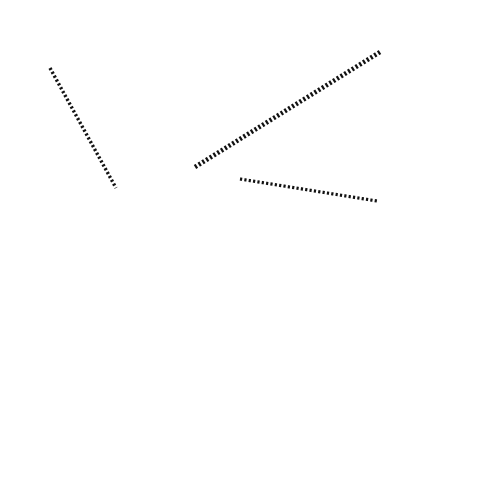 This screenshot has height=500, width=500. Describe the element at coordinates (287, 109) in the screenshot. I see `dotted-line-upper-diagonal` at that location.